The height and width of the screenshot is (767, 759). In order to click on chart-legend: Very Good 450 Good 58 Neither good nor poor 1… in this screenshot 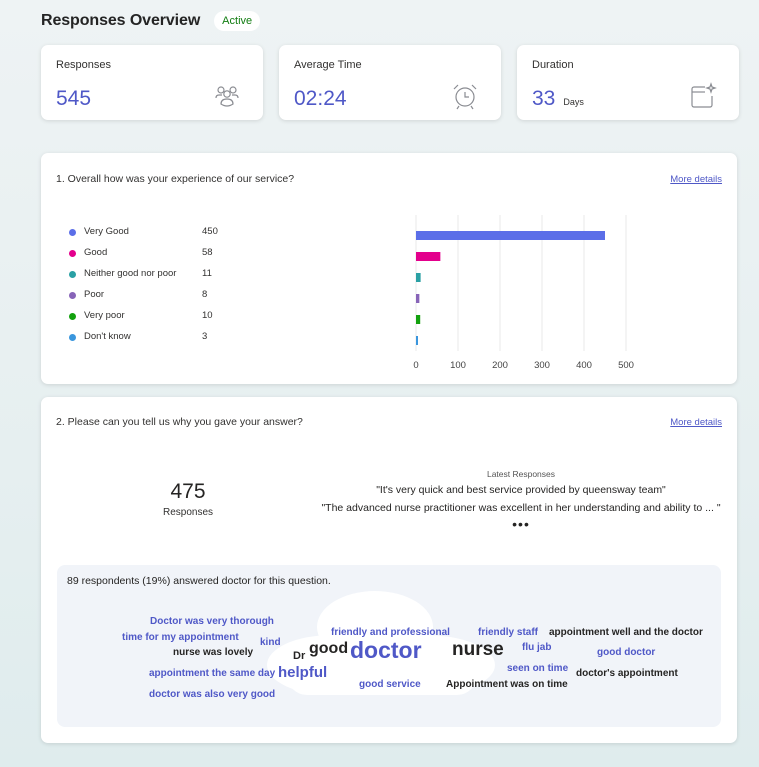, I will do `click(149, 288)`.